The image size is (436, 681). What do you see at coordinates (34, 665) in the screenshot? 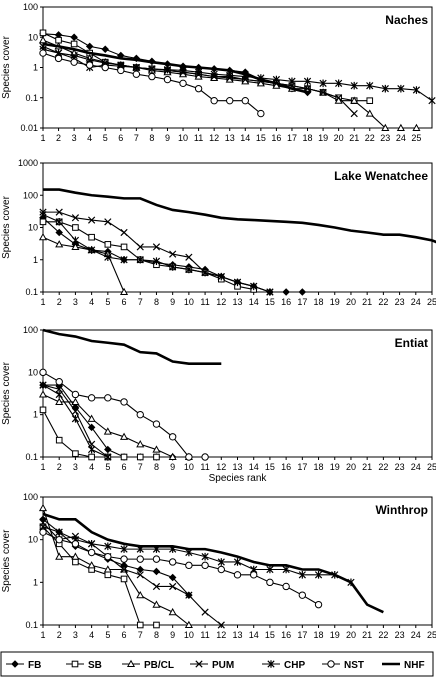
I see `legend-label: FB` at bounding box center [34, 665].